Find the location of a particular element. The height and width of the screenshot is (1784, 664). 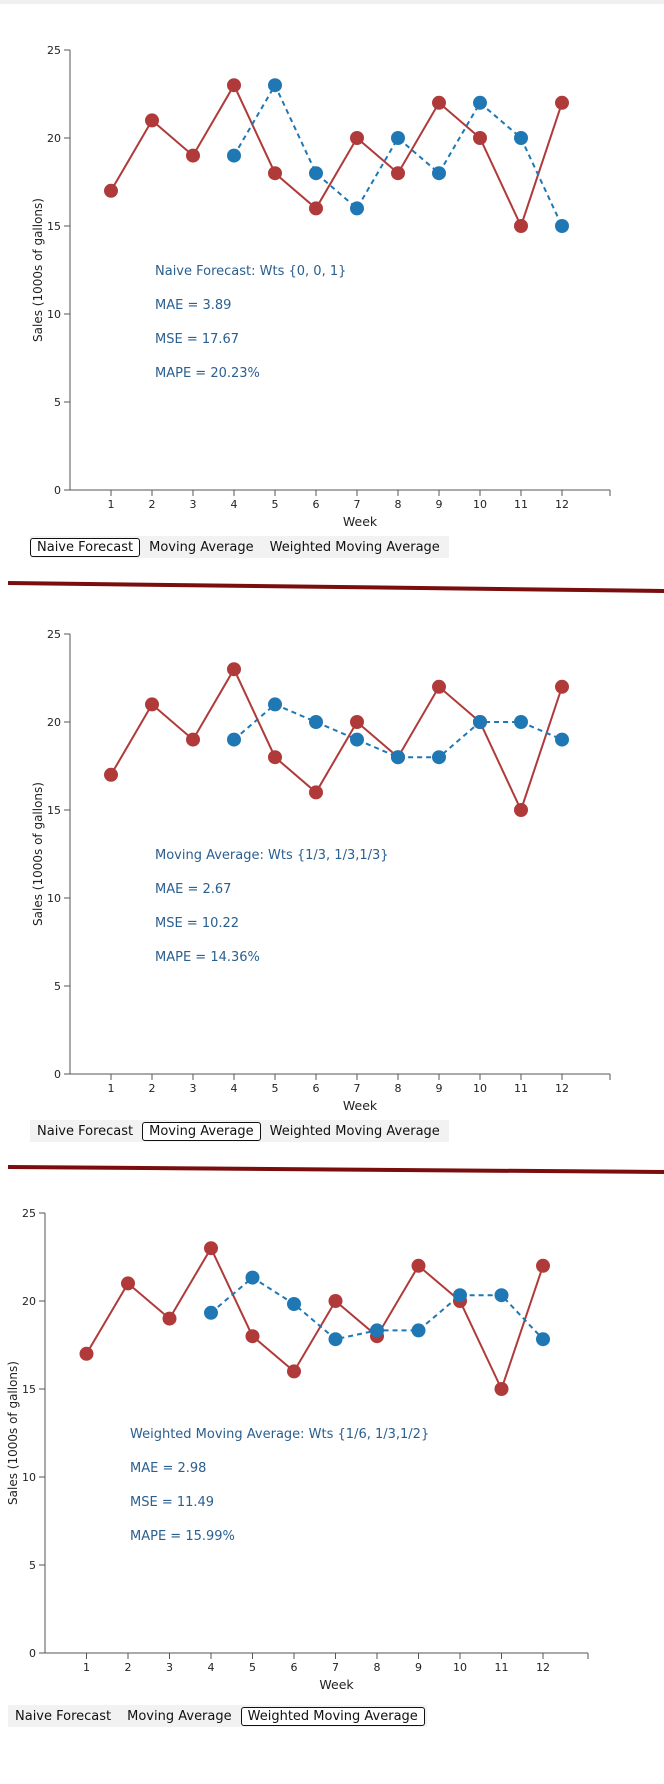

x-tick-label: 7 is located at coordinates (357, 1088).